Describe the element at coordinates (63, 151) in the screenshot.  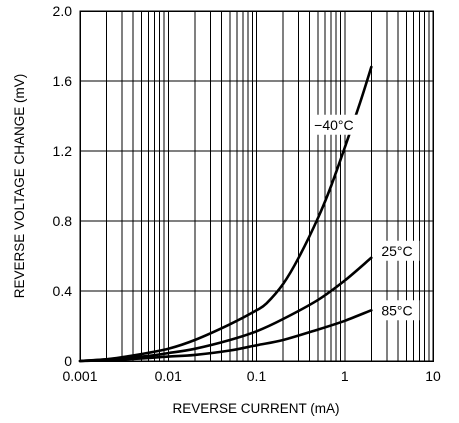
I see `y-tick-label: 1.2` at that location.